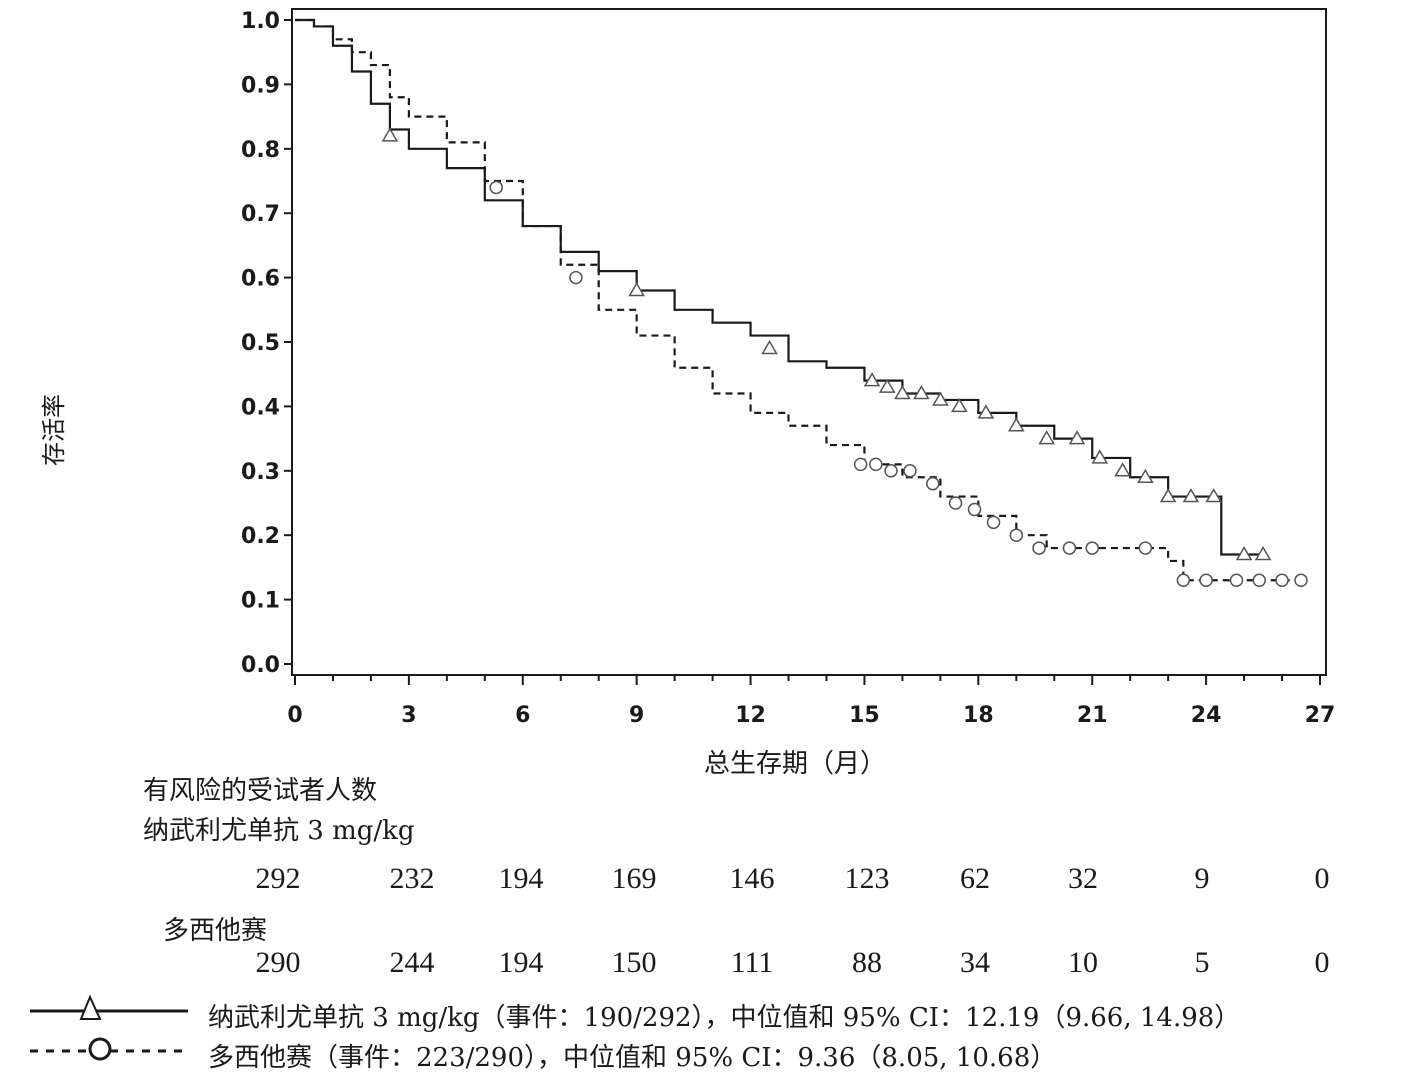 Image resolution: width=1403 pixels, height=1074 pixels. Describe the element at coordinates (278, 962) in the screenshot. I see `risk-count: 290` at that location.